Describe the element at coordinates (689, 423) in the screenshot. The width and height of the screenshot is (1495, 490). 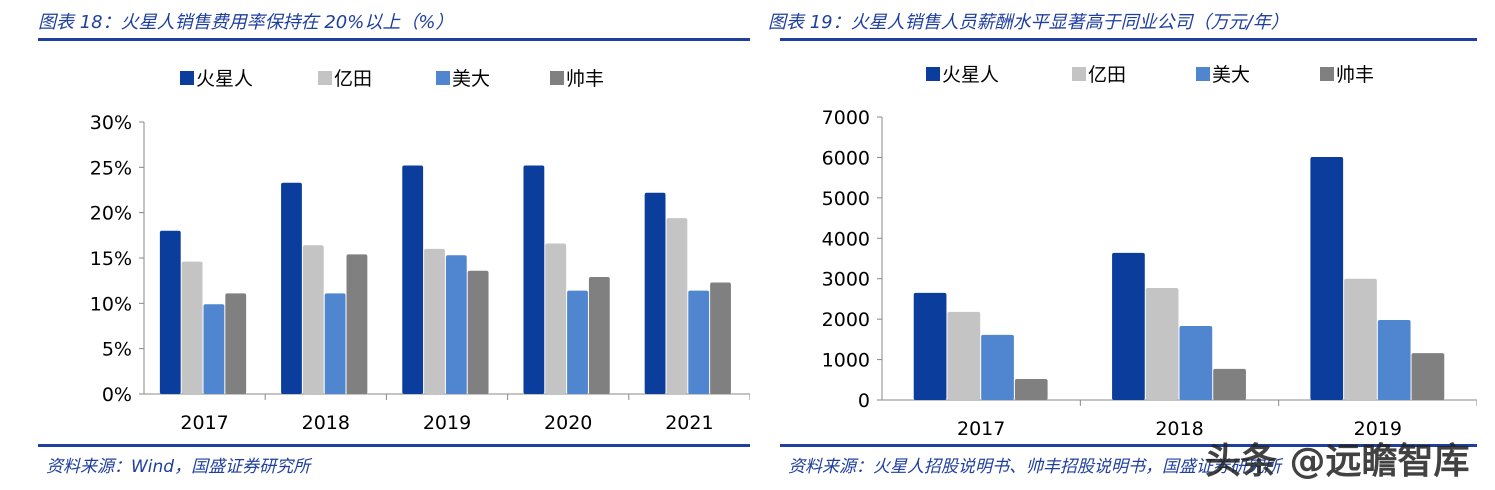
I see `x-tick-label: 2021` at that location.